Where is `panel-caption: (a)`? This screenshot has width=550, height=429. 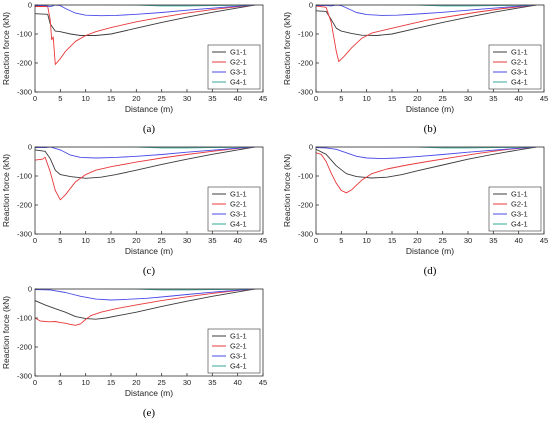 panel-caption: (a) is located at coordinates (149, 129).